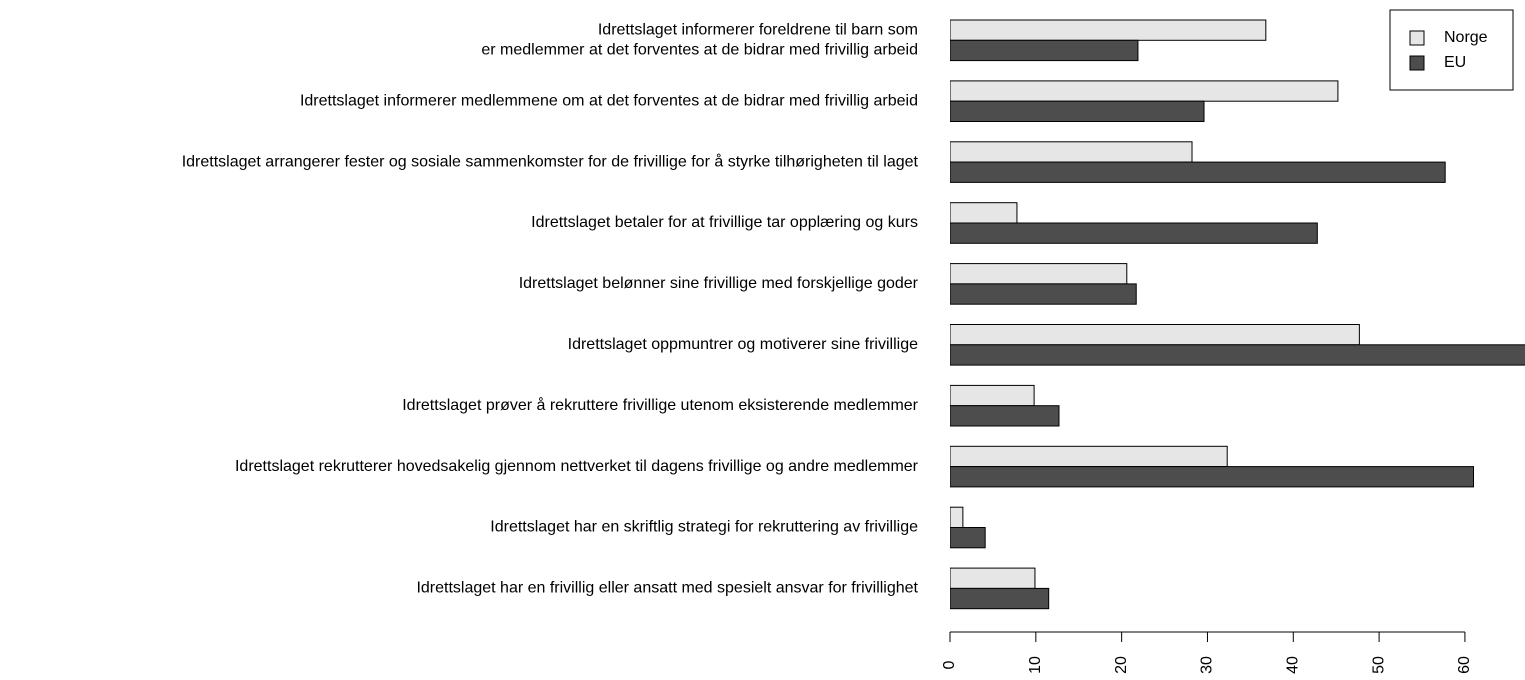  What do you see at coordinates (949, 664) in the screenshot?
I see `x-tick-label: 0` at bounding box center [949, 664].